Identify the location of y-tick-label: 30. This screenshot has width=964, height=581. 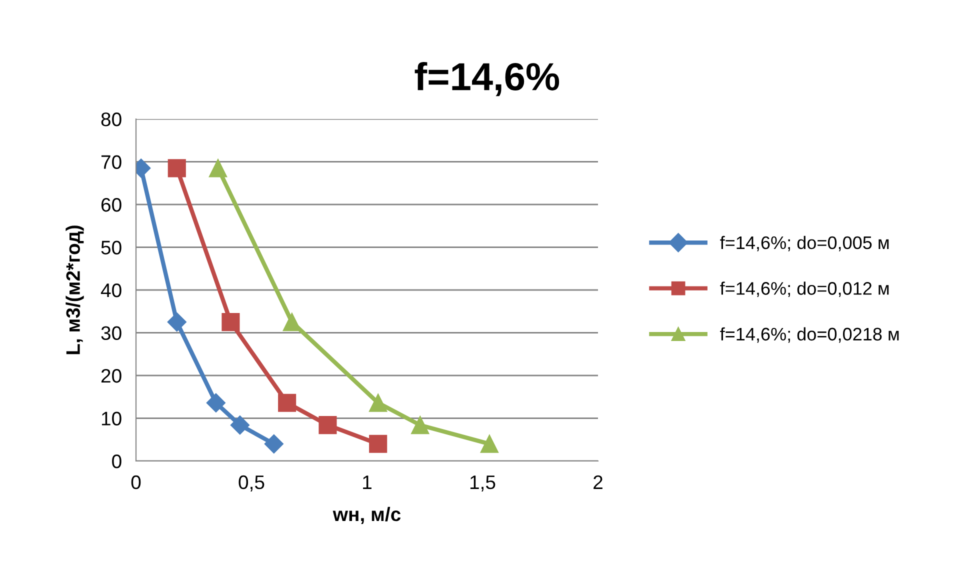
(111, 333).